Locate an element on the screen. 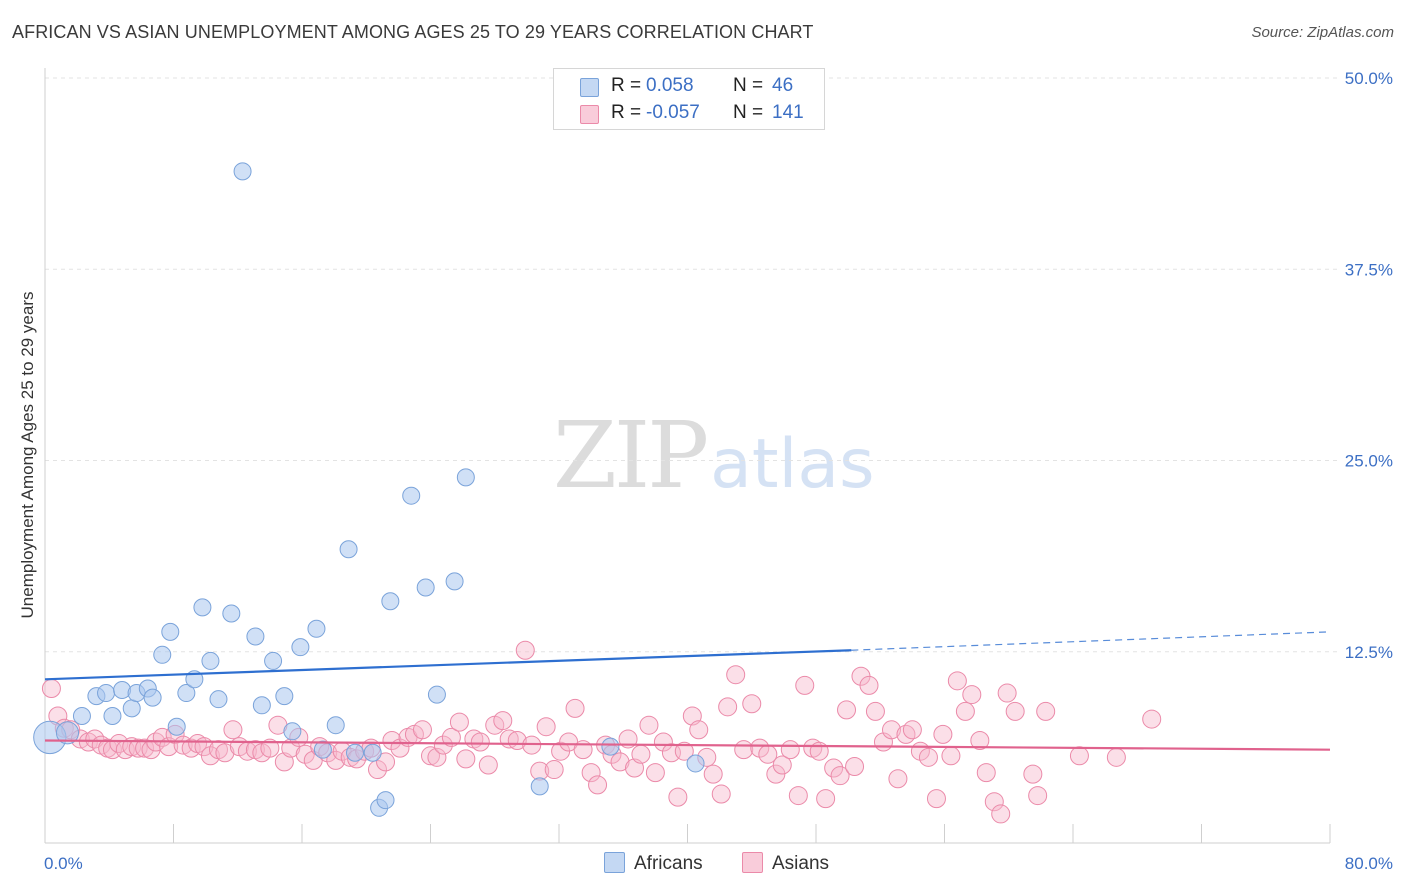 Image resolution: width=1406 pixels, height=892 pixels. y-tick-label: 37.5% is located at coordinates (1369, 269).